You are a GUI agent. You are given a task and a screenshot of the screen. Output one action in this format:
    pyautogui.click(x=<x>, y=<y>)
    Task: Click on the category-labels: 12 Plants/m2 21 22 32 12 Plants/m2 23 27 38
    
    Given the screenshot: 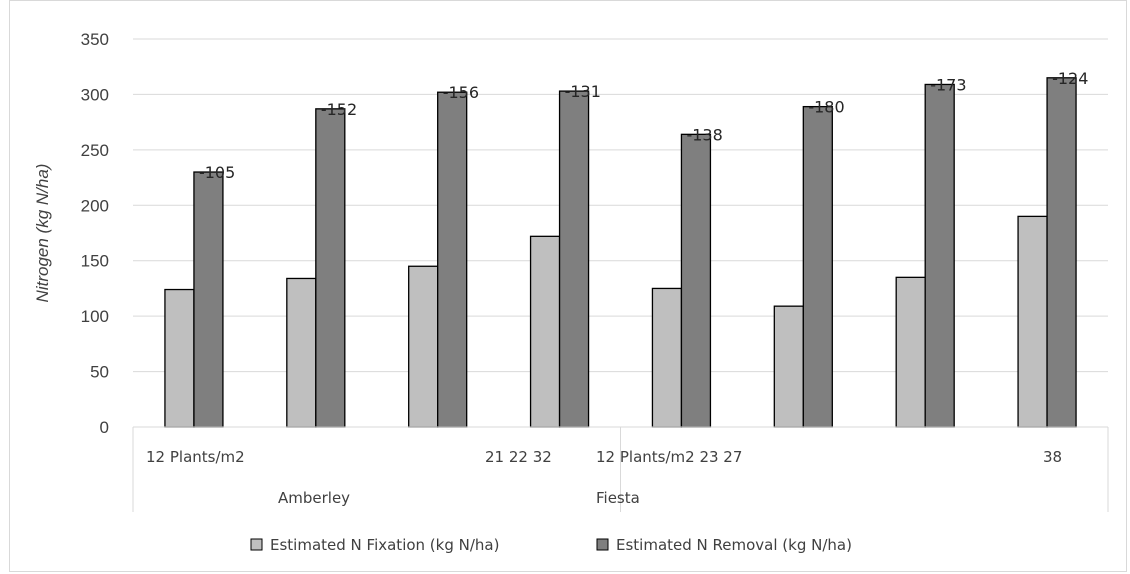 What is the action you would take?
    pyautogui.click(x=604, y=457)
    